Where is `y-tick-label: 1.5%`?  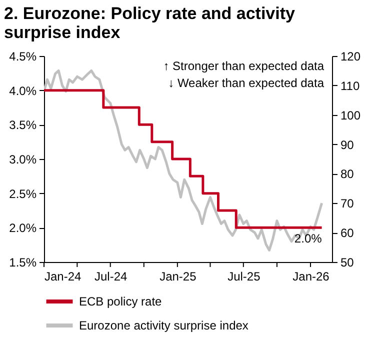
y-tick-label: 1.5% is located at coordinates (23, 263).